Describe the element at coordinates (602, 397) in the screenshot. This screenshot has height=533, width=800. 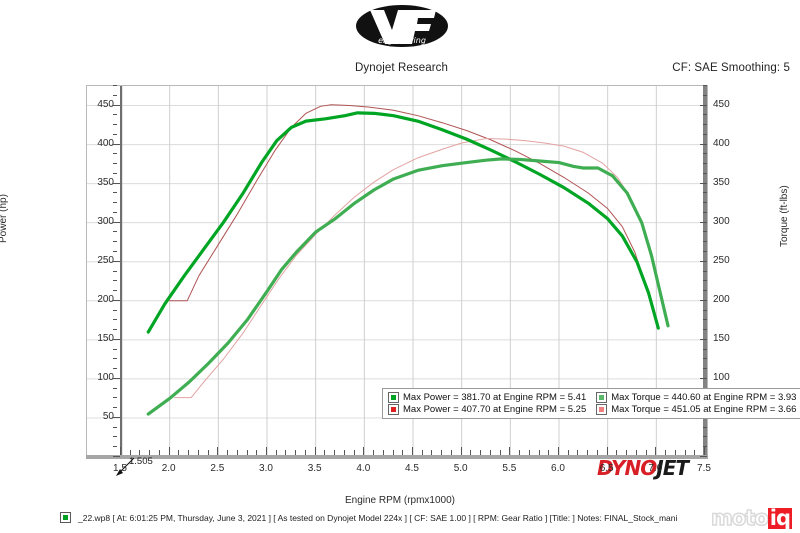
I see `legend-swatch-green-torque` at that location.